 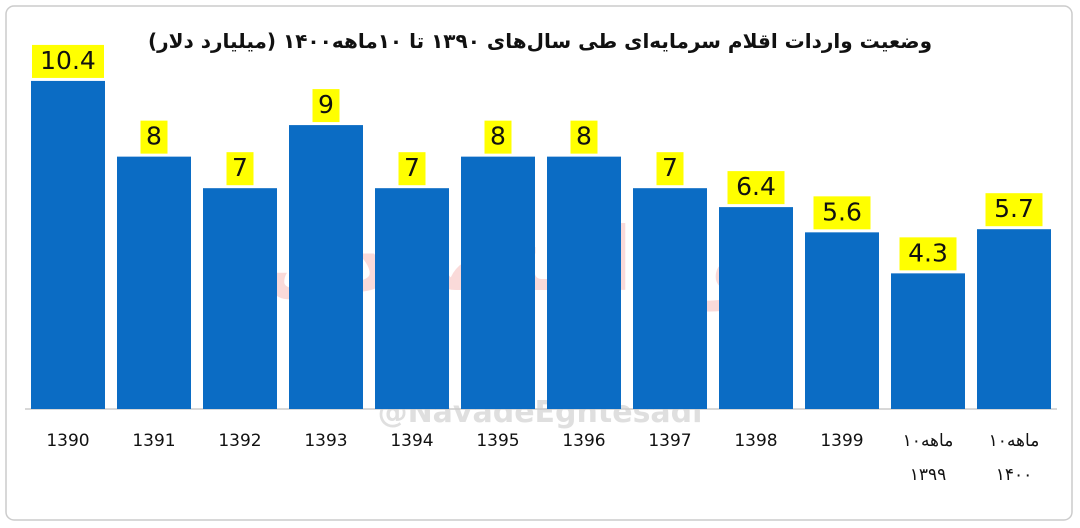 I want to click on x-tick-label: ۱۰ماهه ۱۳۹۹, so click(x=928, y=458).